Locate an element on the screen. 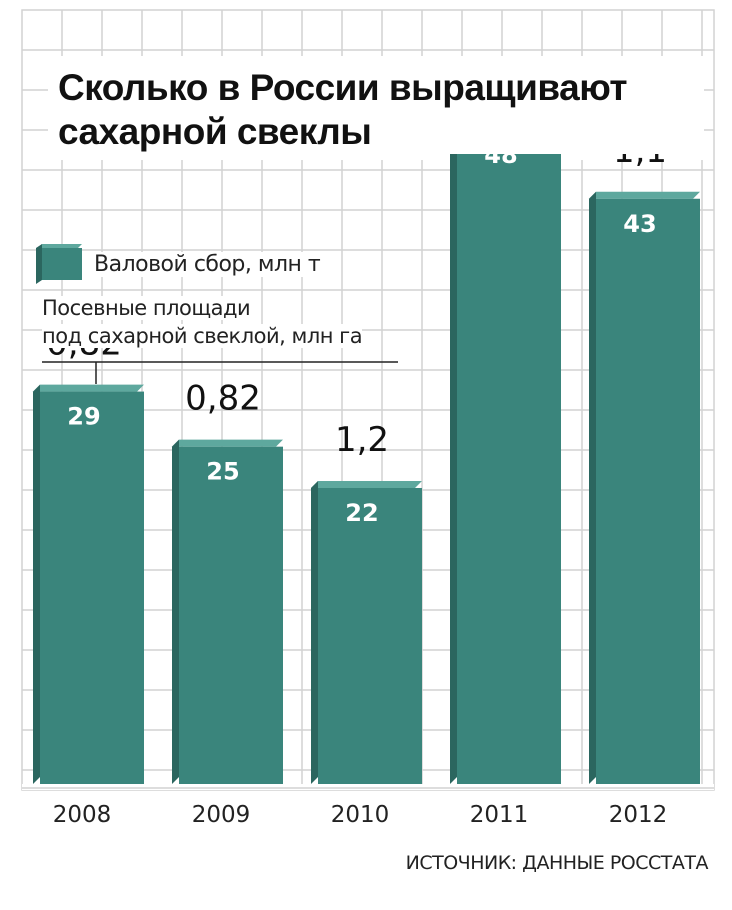  area-value-label: 1,2 is located at coordinates (362, 440).